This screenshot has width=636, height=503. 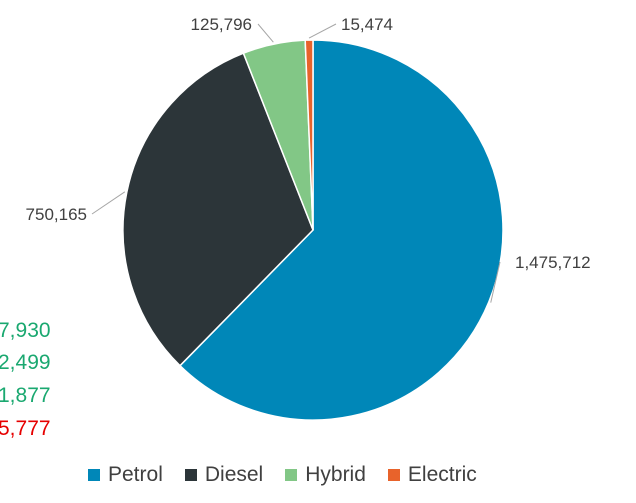 What do you see at coordinates (56, 214) in the screenshot?
I see `data-label-diesel: 750,165` at bounding box center [56, 214].